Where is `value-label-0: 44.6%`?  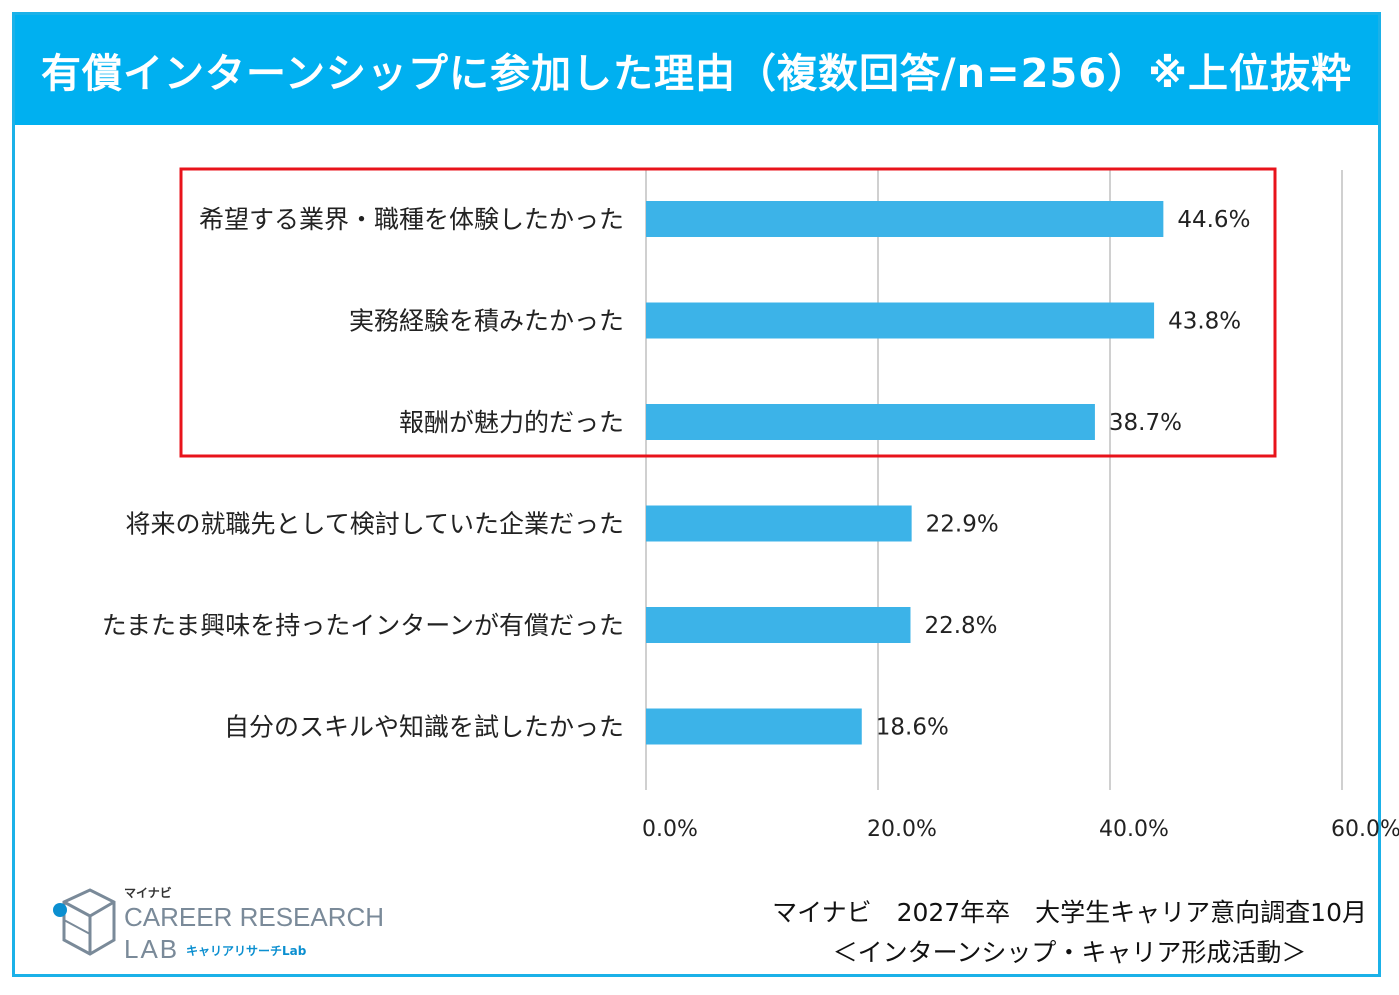
value-label-0: 44.6% is located at coordinates (1213, 220).